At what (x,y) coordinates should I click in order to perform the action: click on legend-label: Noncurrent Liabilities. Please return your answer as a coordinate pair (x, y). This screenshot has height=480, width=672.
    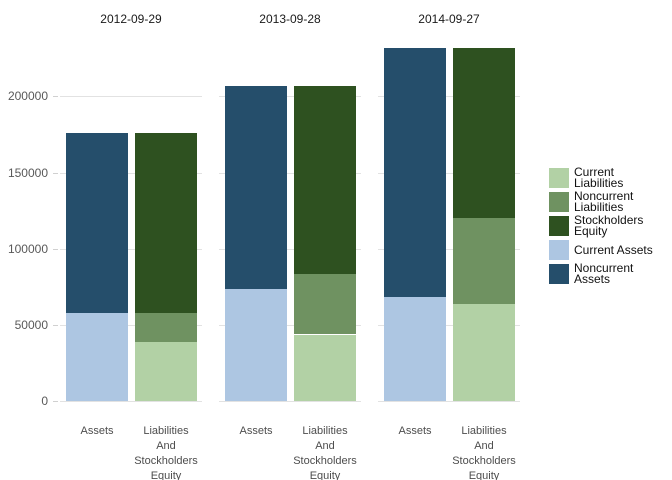
    Looking at the image, I should click on (604, 201).